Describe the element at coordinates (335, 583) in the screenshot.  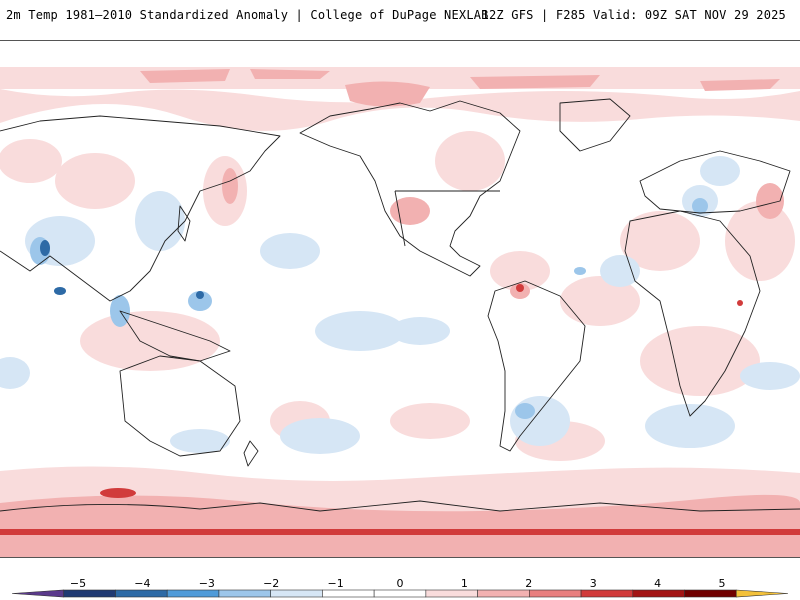
I see `colorbar-tick-label: −1` at that location.